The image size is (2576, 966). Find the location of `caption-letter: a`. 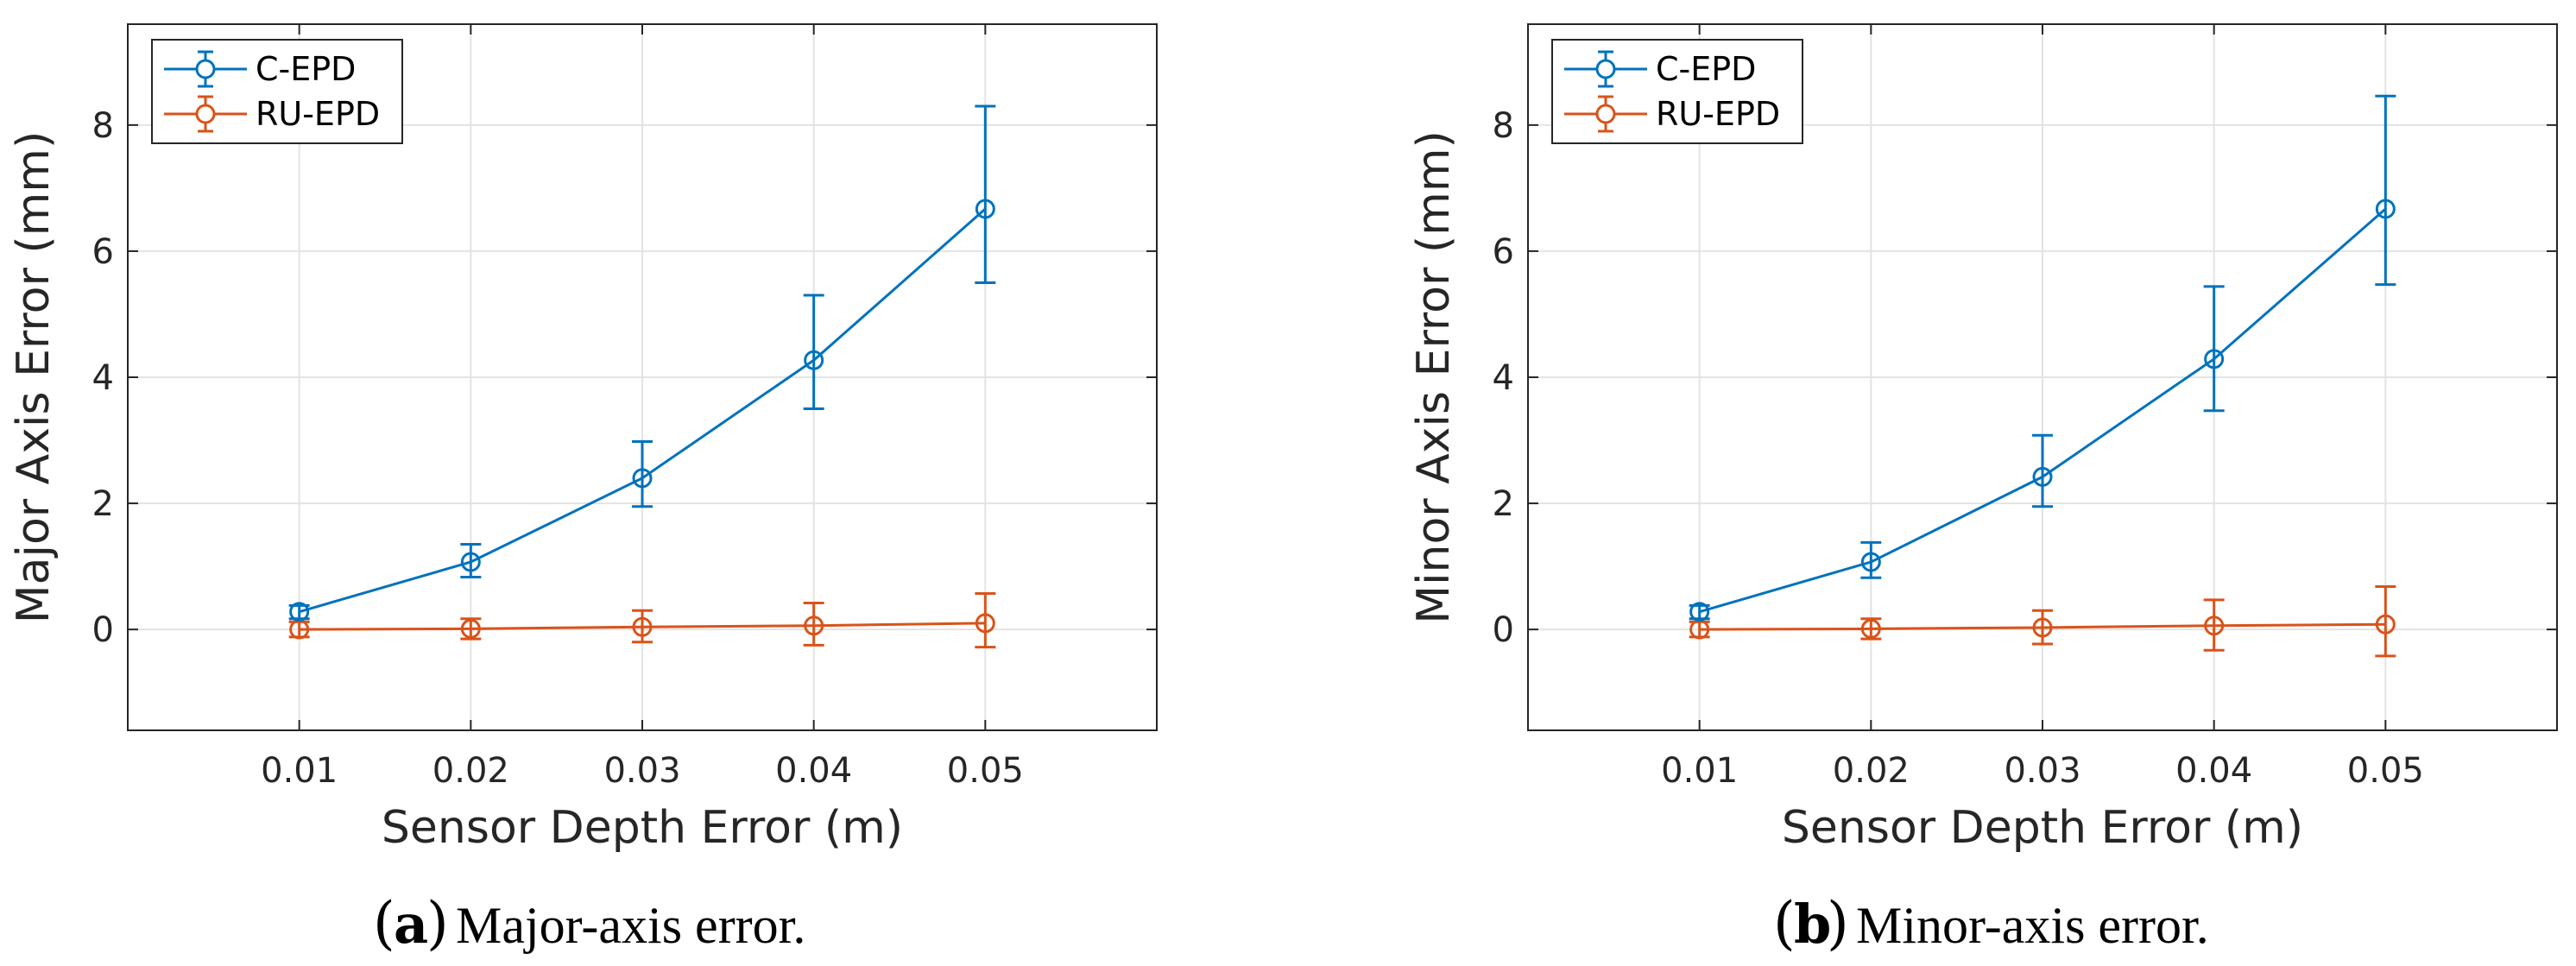

caption-letter: a is located at coordinates (411, 924).